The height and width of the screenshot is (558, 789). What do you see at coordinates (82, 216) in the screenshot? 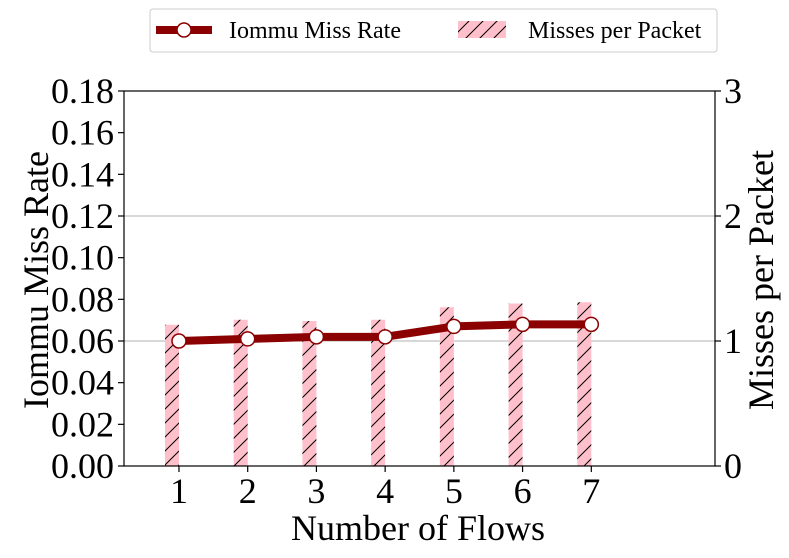
I see `y-left-tick-label-0.12: 0.12` at bounding box center [82, 216].